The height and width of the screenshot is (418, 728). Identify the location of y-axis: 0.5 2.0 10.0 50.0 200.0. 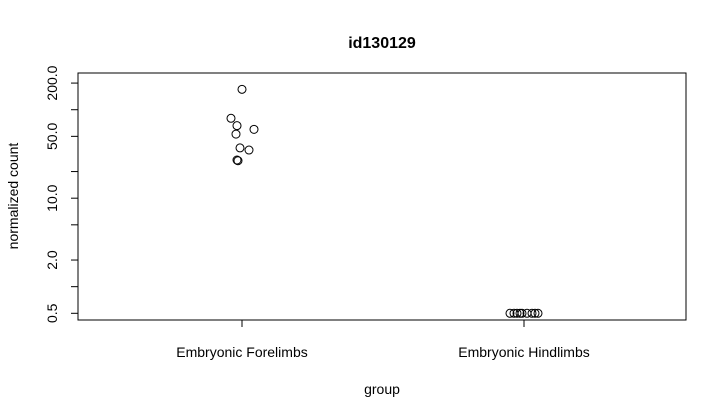
(61, 194).